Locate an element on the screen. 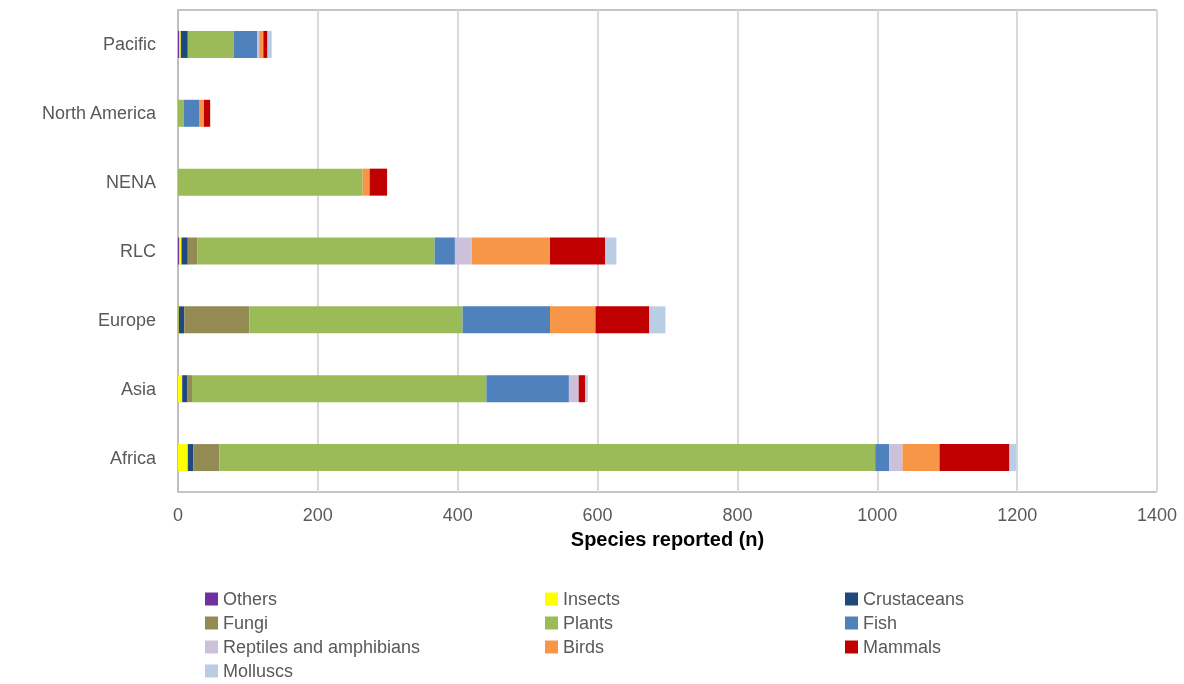 The height and width of the screenshot is (684, 1184). x-tick-label: 1200 is located at coordinates (1017, 515).